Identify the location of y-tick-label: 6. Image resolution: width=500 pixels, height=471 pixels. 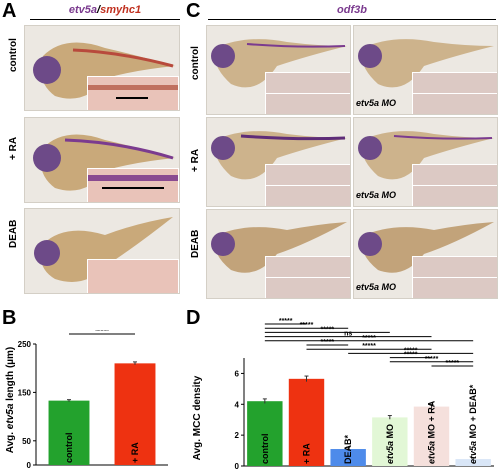
(237, 373).